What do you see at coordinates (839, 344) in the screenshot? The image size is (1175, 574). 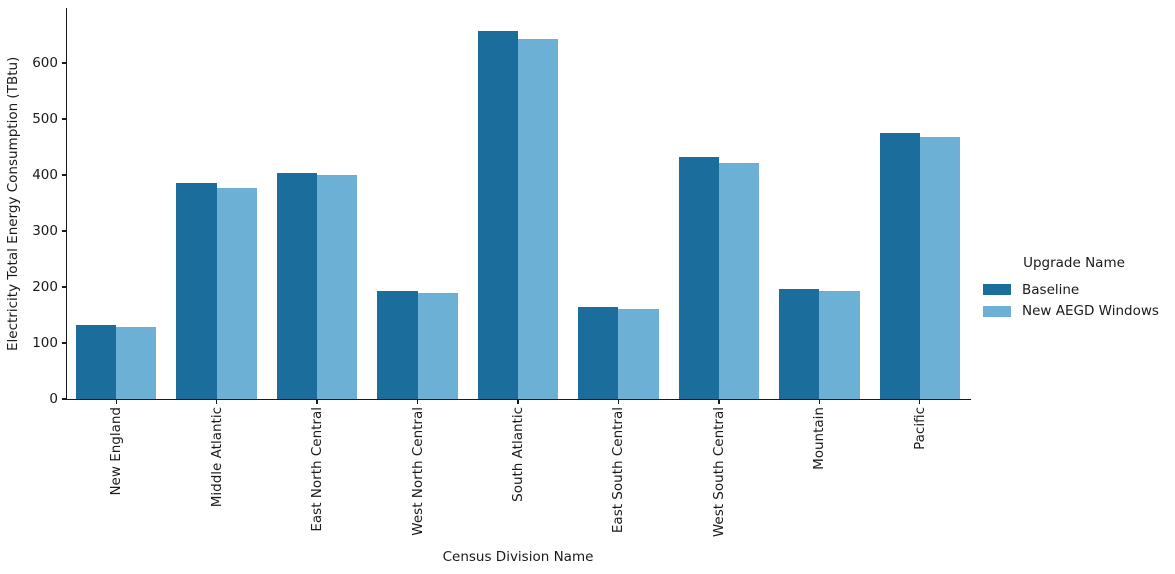 I see `bar-new-aegd-windows-mountain` at bounding box center [839, 344].